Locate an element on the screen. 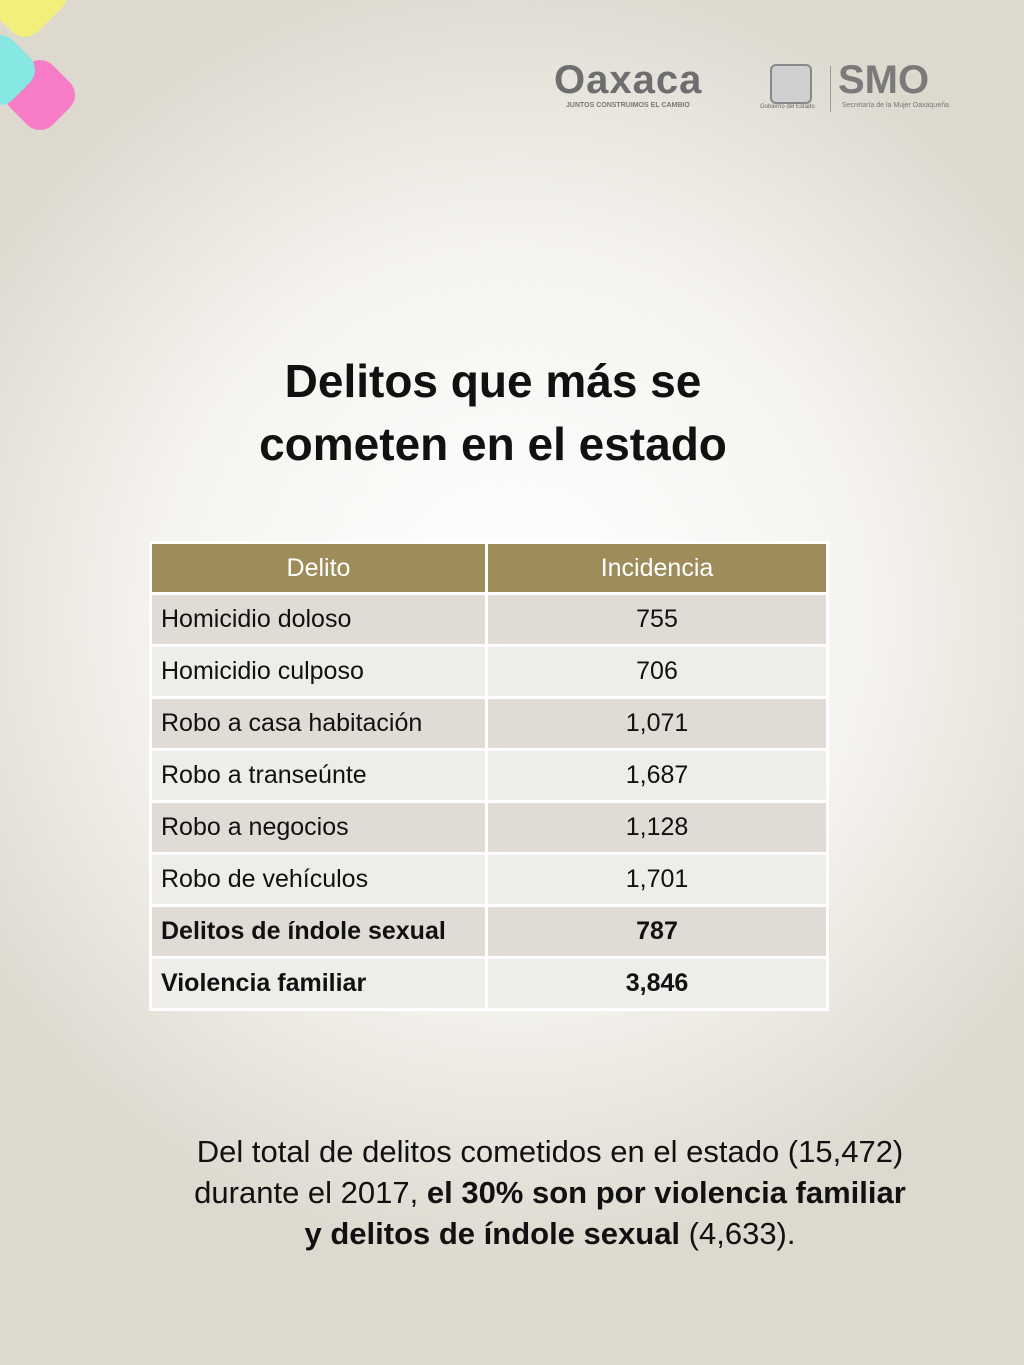  table-row: Robo a negocios 1,128 is located at coordinates (489, 827).